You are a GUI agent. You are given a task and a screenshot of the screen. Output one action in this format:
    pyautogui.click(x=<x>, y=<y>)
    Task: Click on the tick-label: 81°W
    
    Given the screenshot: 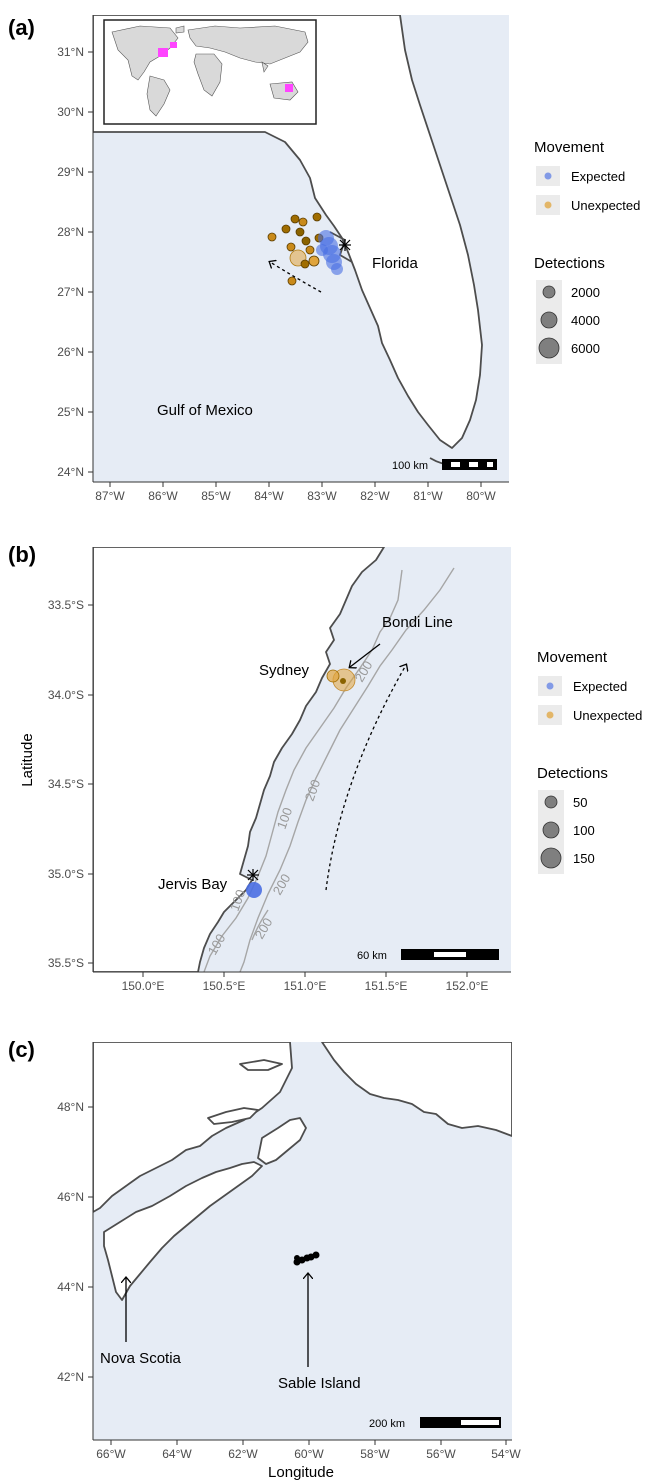 What is the action you would take?
    pyautogui.click(x=428, y=496)
    